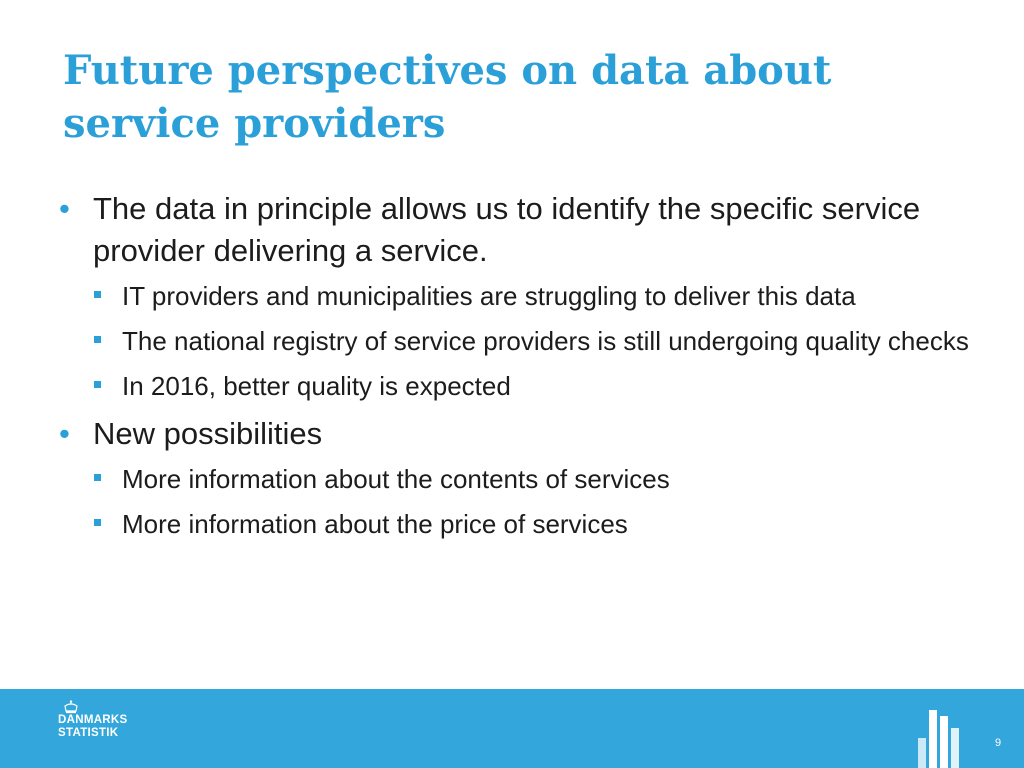 The width and height of the screenshot is (1024, 768). What do you see at coordinates (93, 720) in the screenshot?
I see `logo-text-line1: DANMARKS` at bounding box center [93, 720].